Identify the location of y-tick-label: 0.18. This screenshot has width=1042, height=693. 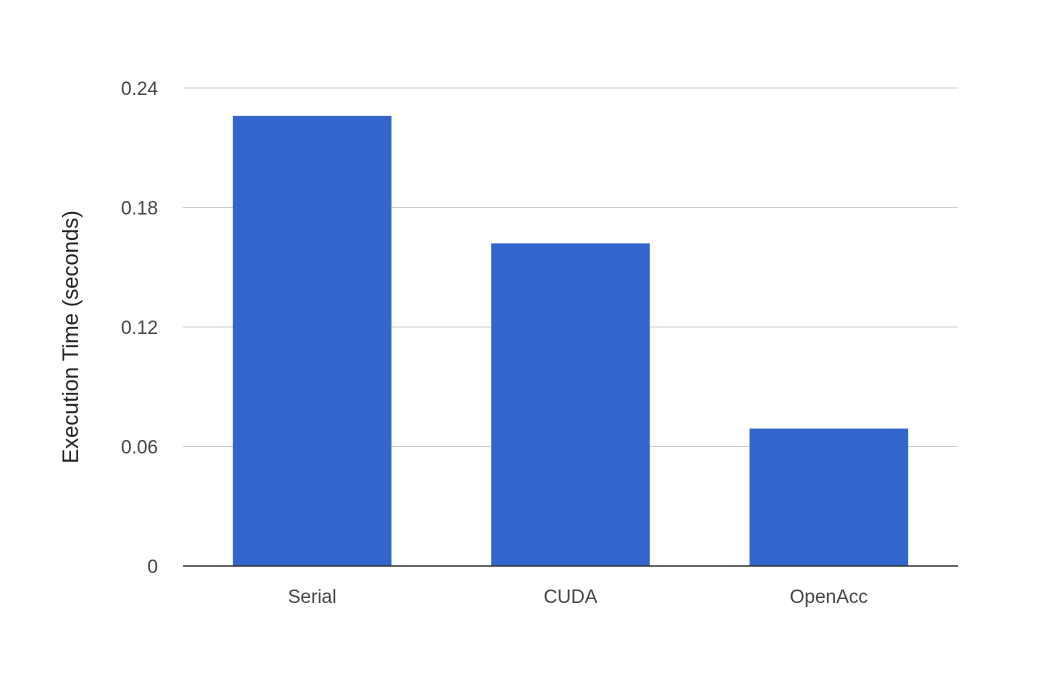
(139, 209).